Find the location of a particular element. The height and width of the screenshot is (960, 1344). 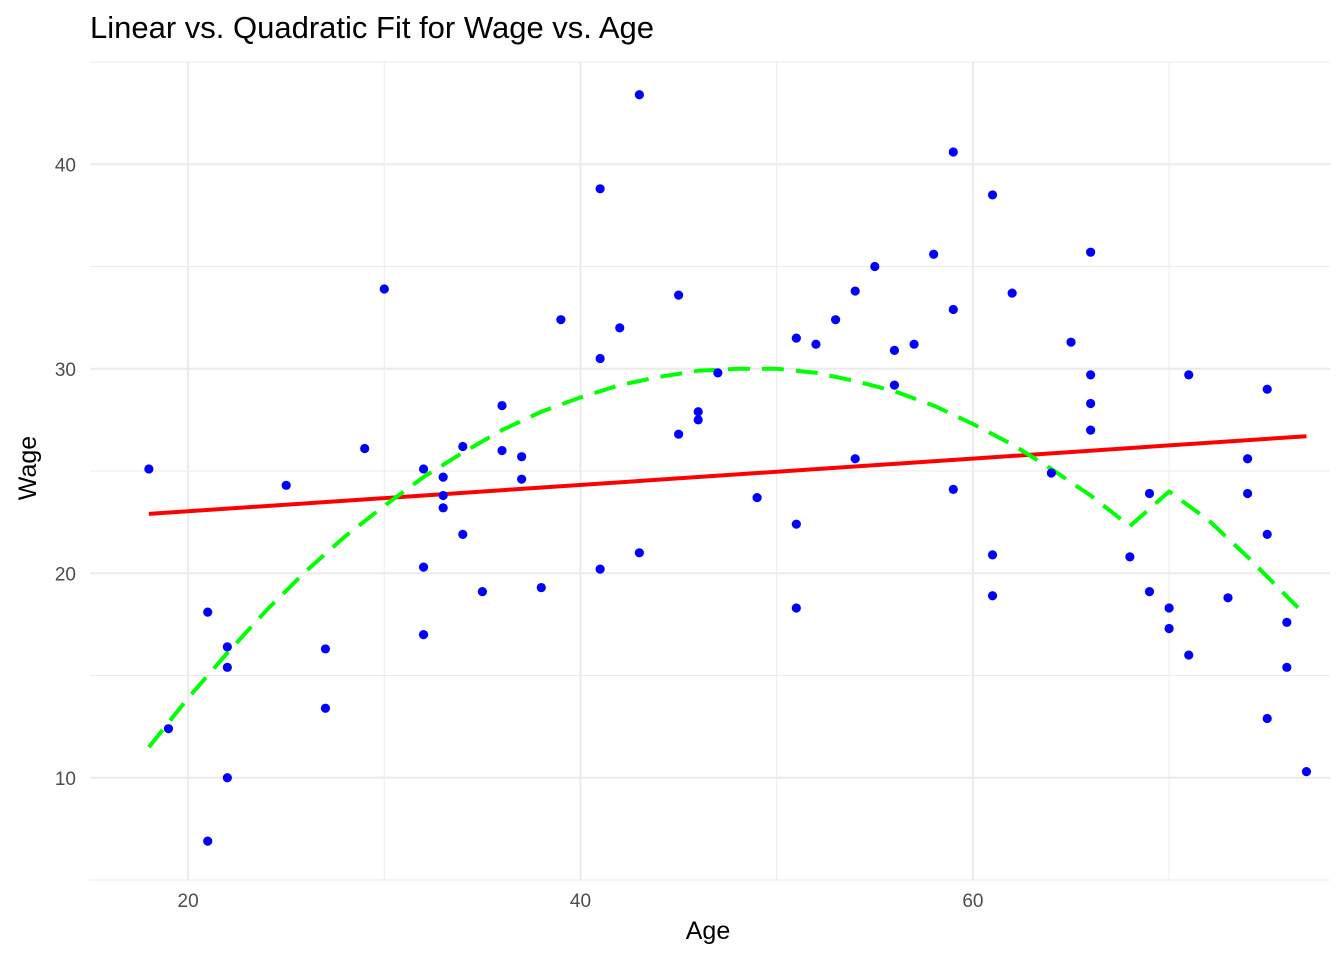

y-axis-title: Wage is located at coordinates (28, 468).